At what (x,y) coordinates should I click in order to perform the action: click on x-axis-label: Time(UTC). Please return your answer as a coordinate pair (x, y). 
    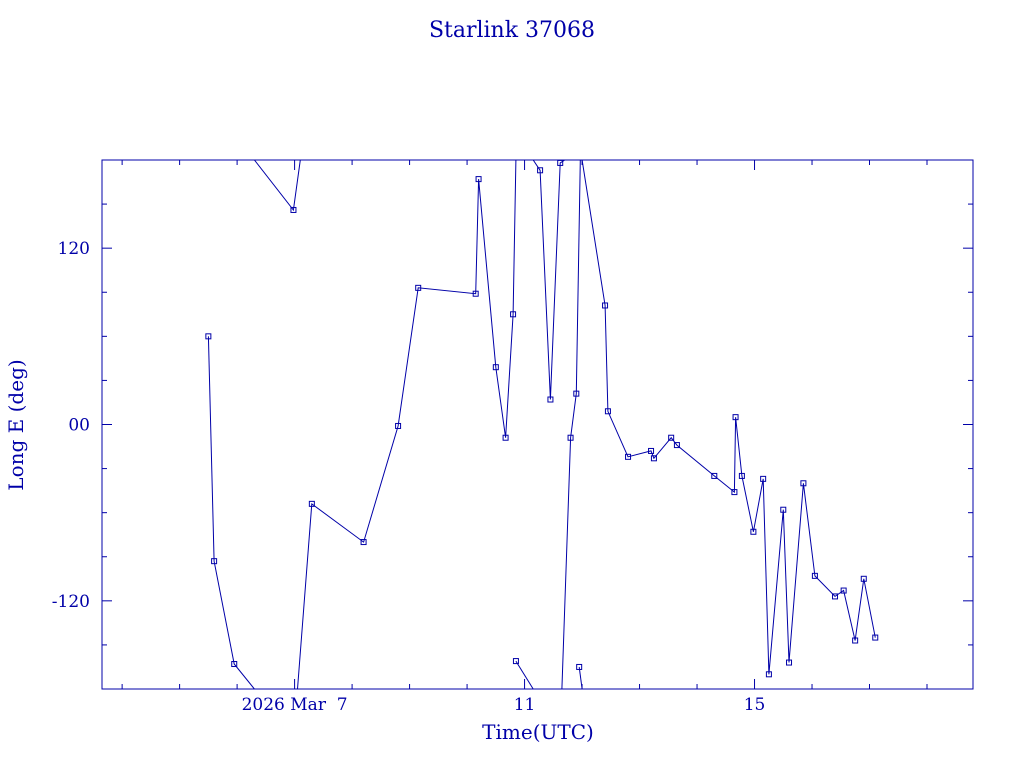
    Looking at the image, I should click on (538, 732).